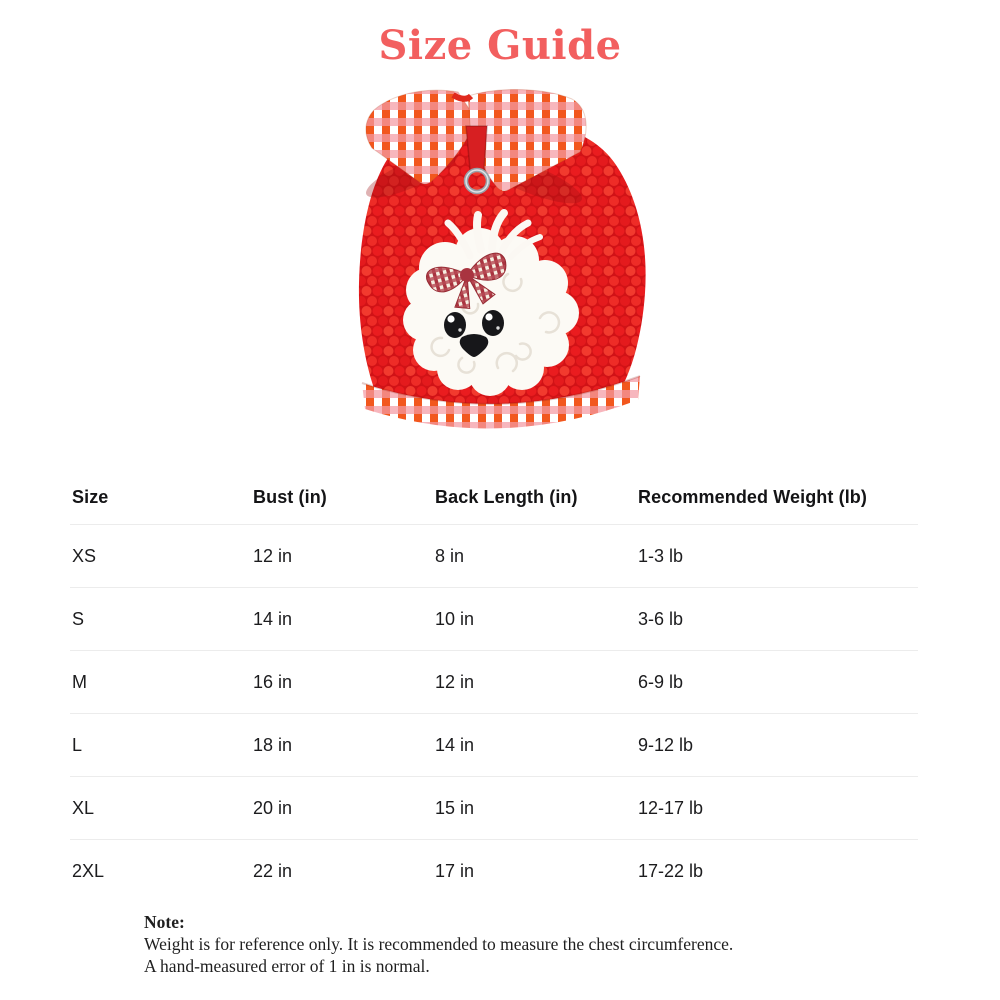  Describe the element at coordinates (666, 744) in the screenshot. I see `cell-weight: 9-12 lb` at that location.